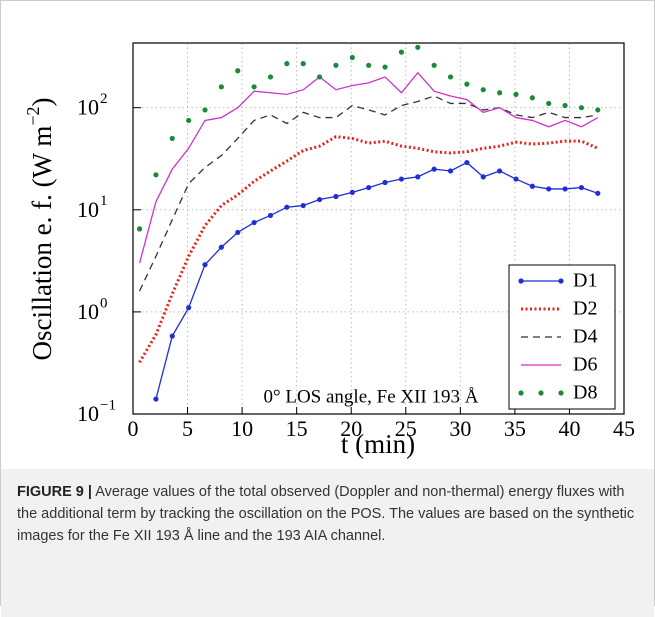  What do you see at coordinates (585, 309) in the screenshot?
I see `legend-label: D2` at bounding box center [585, 309].